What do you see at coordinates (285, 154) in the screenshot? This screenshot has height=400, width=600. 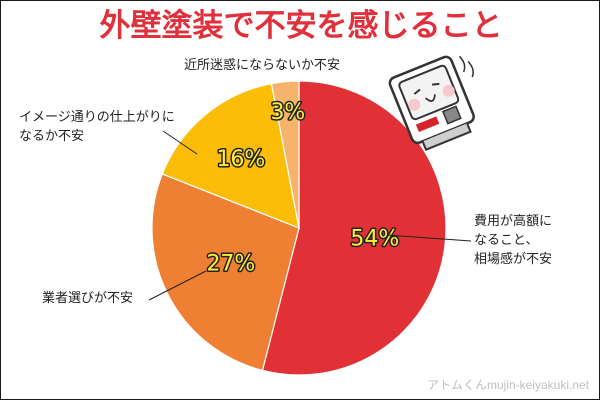 I see `pie-slice-neighbor-nuisance` at bounding box center [285, 154].